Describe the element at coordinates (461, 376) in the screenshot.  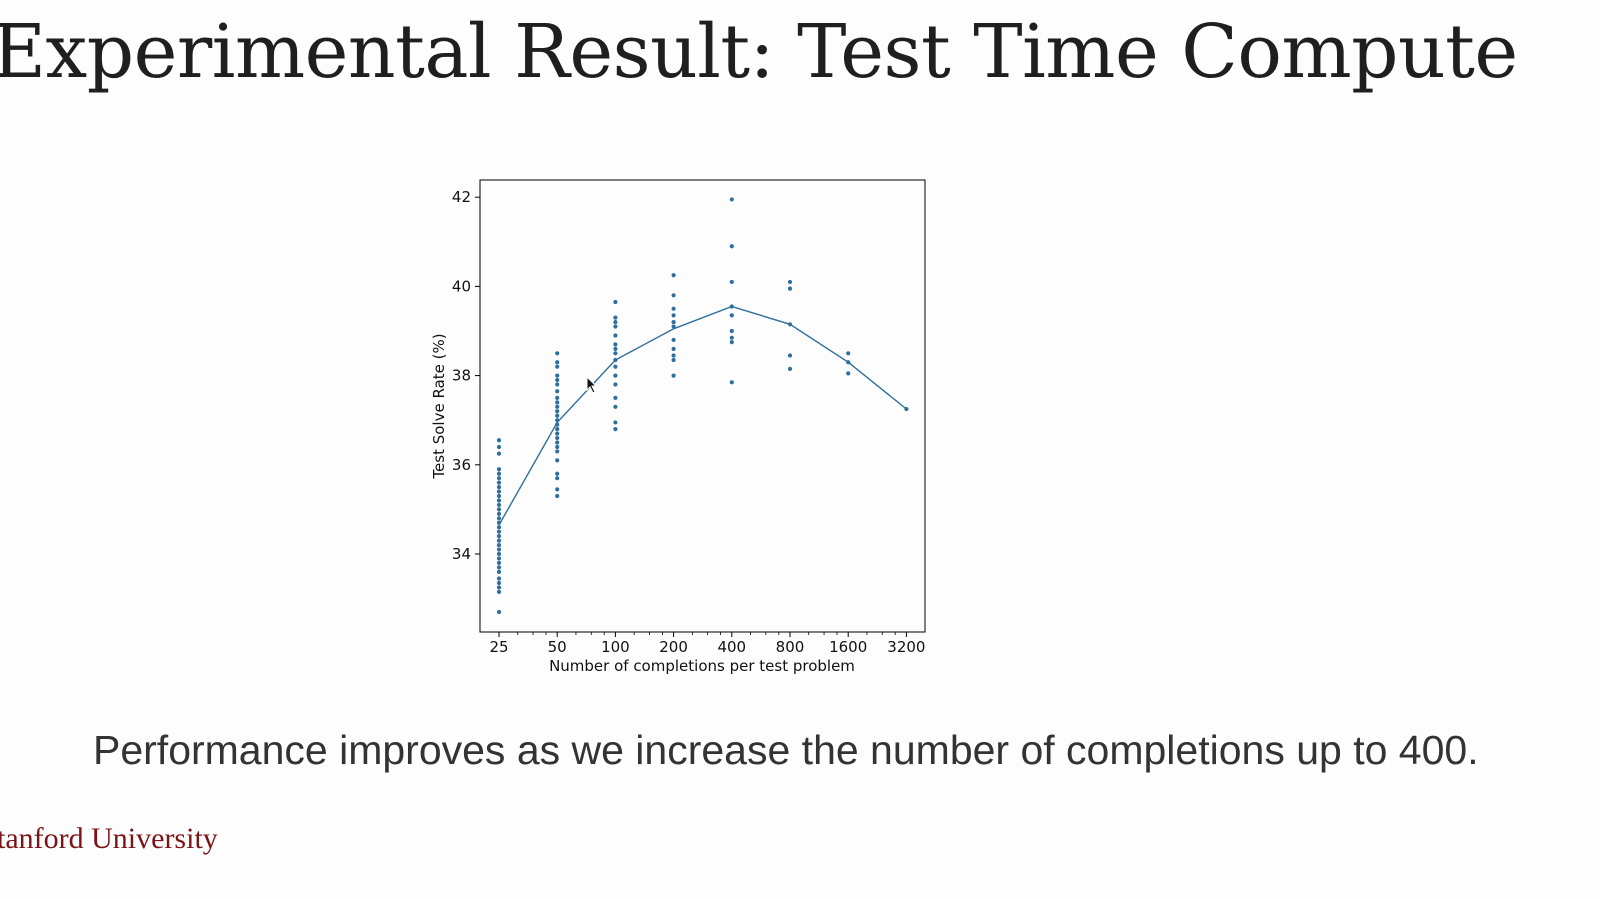
I see `y-tick-label: 38` at that location.